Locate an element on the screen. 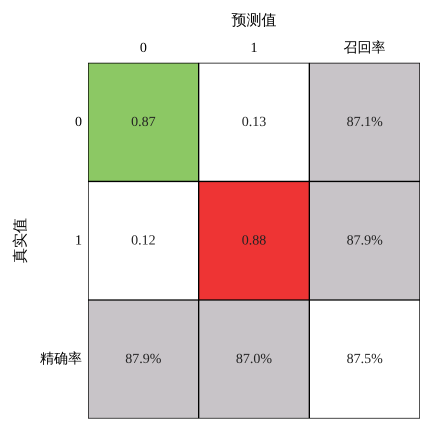 This screenshot has height=441, width=432. data-label: 87.5% is located at coordinates (365, 359).